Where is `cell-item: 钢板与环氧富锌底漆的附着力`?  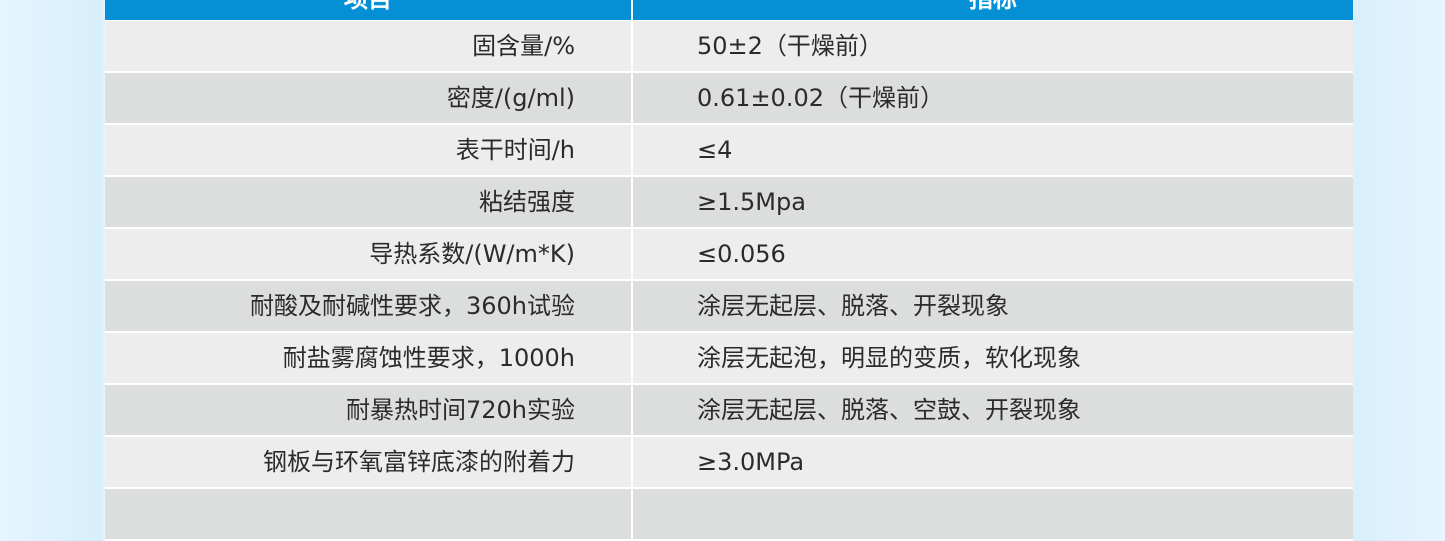
cell-item: 钢板与环氧富锌底漆的附着力 is located at coordinates (369, 462).